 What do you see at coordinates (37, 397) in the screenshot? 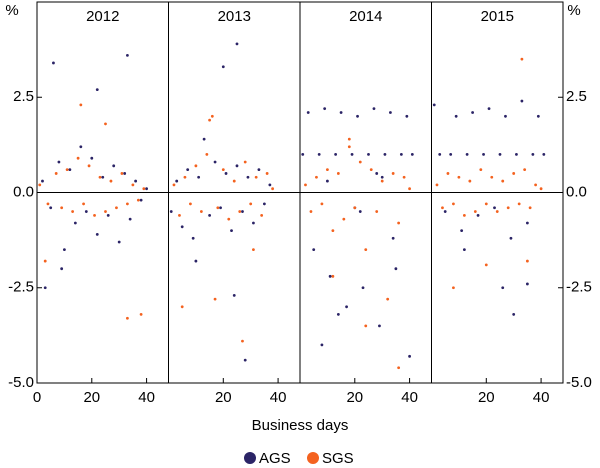
I see `x-tick-label: 0` at bounding box center [37, 397].